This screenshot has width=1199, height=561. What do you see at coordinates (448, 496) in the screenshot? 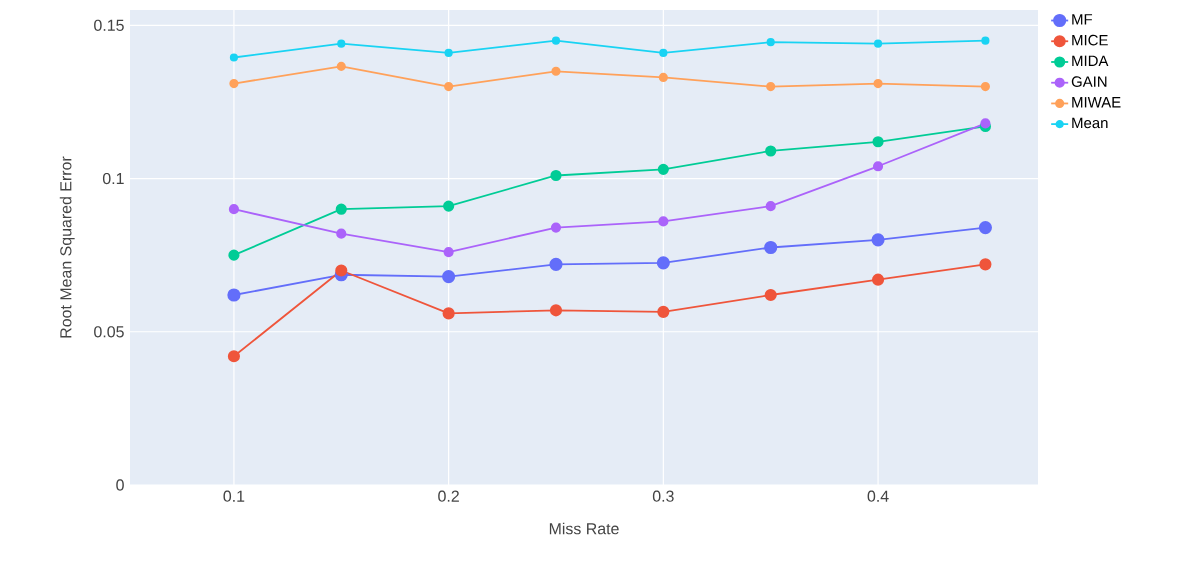
I see `x-tick-label: 0.2` at bounding box center [448, 496].